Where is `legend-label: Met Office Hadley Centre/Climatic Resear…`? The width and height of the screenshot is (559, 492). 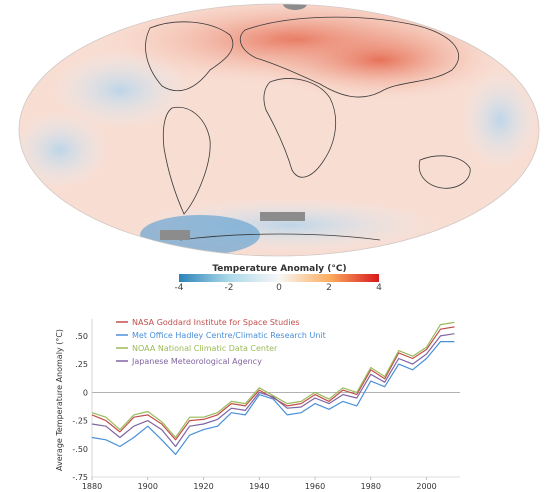
legend-label: Met Office Hadley Centre/Climatic Resear… is located at coordinates (229, 335).